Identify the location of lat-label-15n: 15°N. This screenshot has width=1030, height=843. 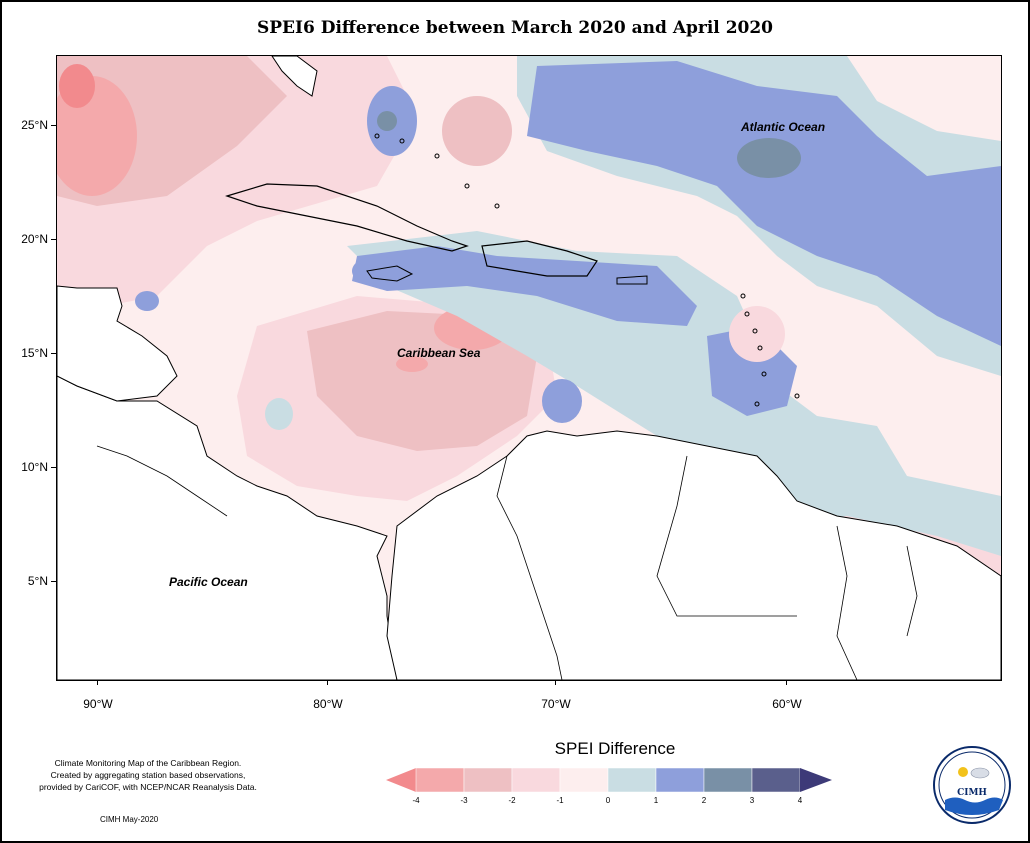
(34, 353).